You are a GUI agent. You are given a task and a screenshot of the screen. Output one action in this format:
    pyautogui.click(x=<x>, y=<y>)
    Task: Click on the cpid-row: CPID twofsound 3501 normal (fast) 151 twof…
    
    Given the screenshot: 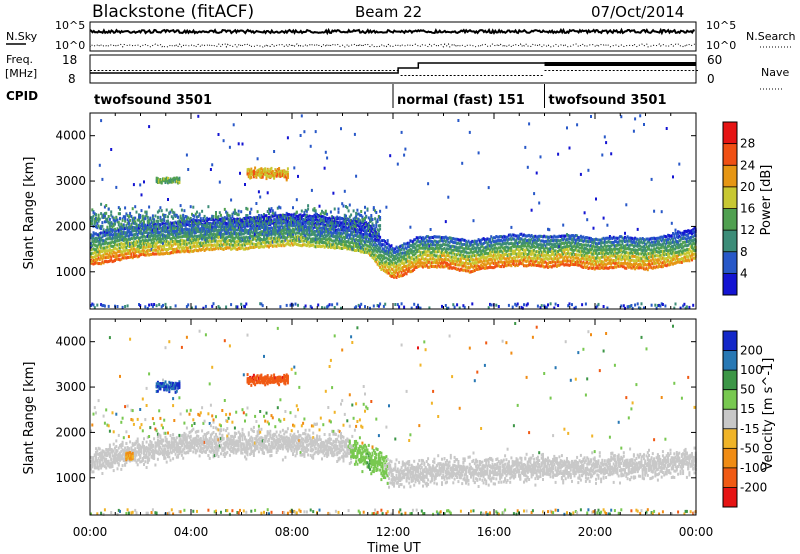 What is the action you would take?
    pyautogui.click(x=336, y=96)
    